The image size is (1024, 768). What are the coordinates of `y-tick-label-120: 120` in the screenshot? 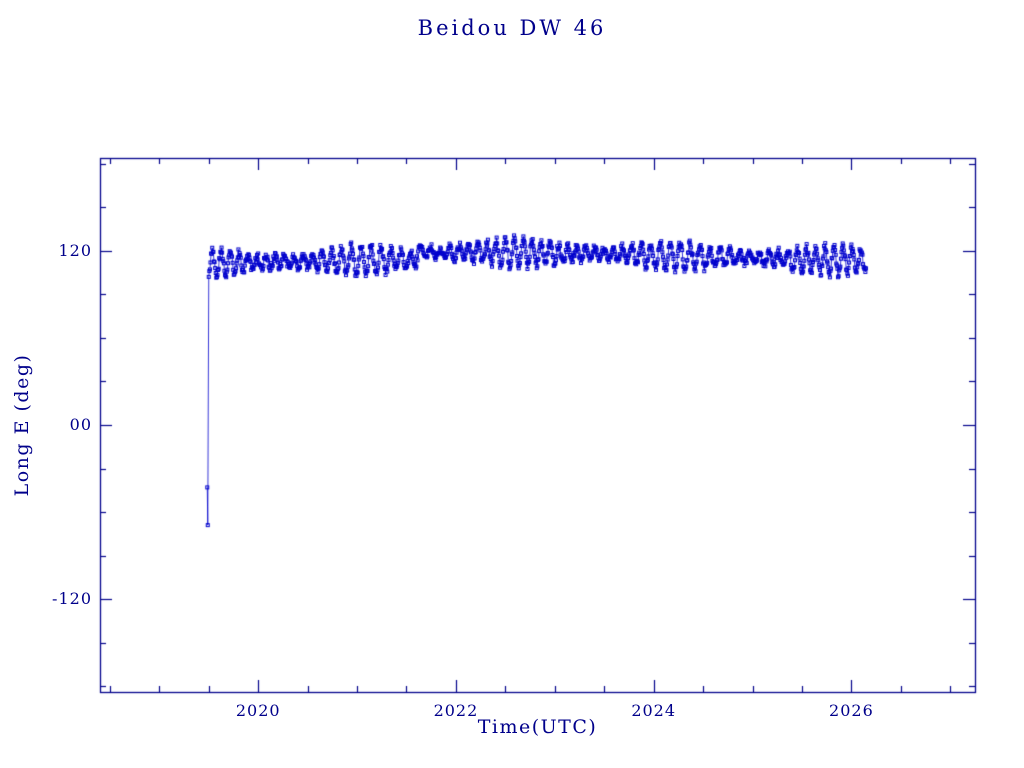 It's located at (75, 250).